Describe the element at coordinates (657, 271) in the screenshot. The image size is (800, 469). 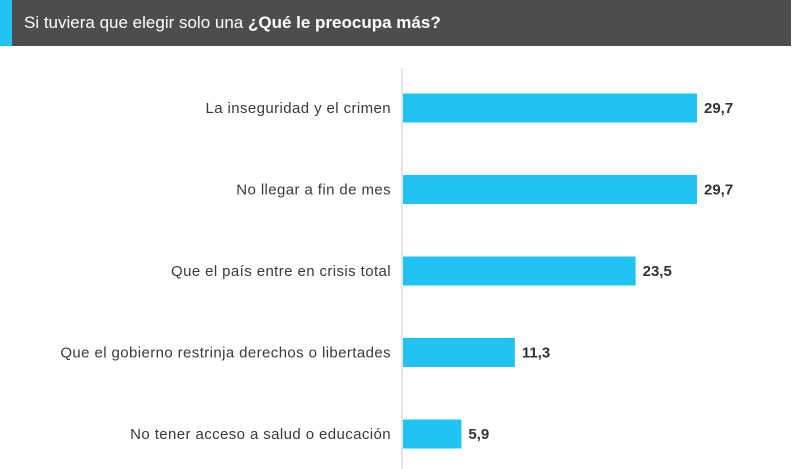
I see `value-label: 23,5` at that location.